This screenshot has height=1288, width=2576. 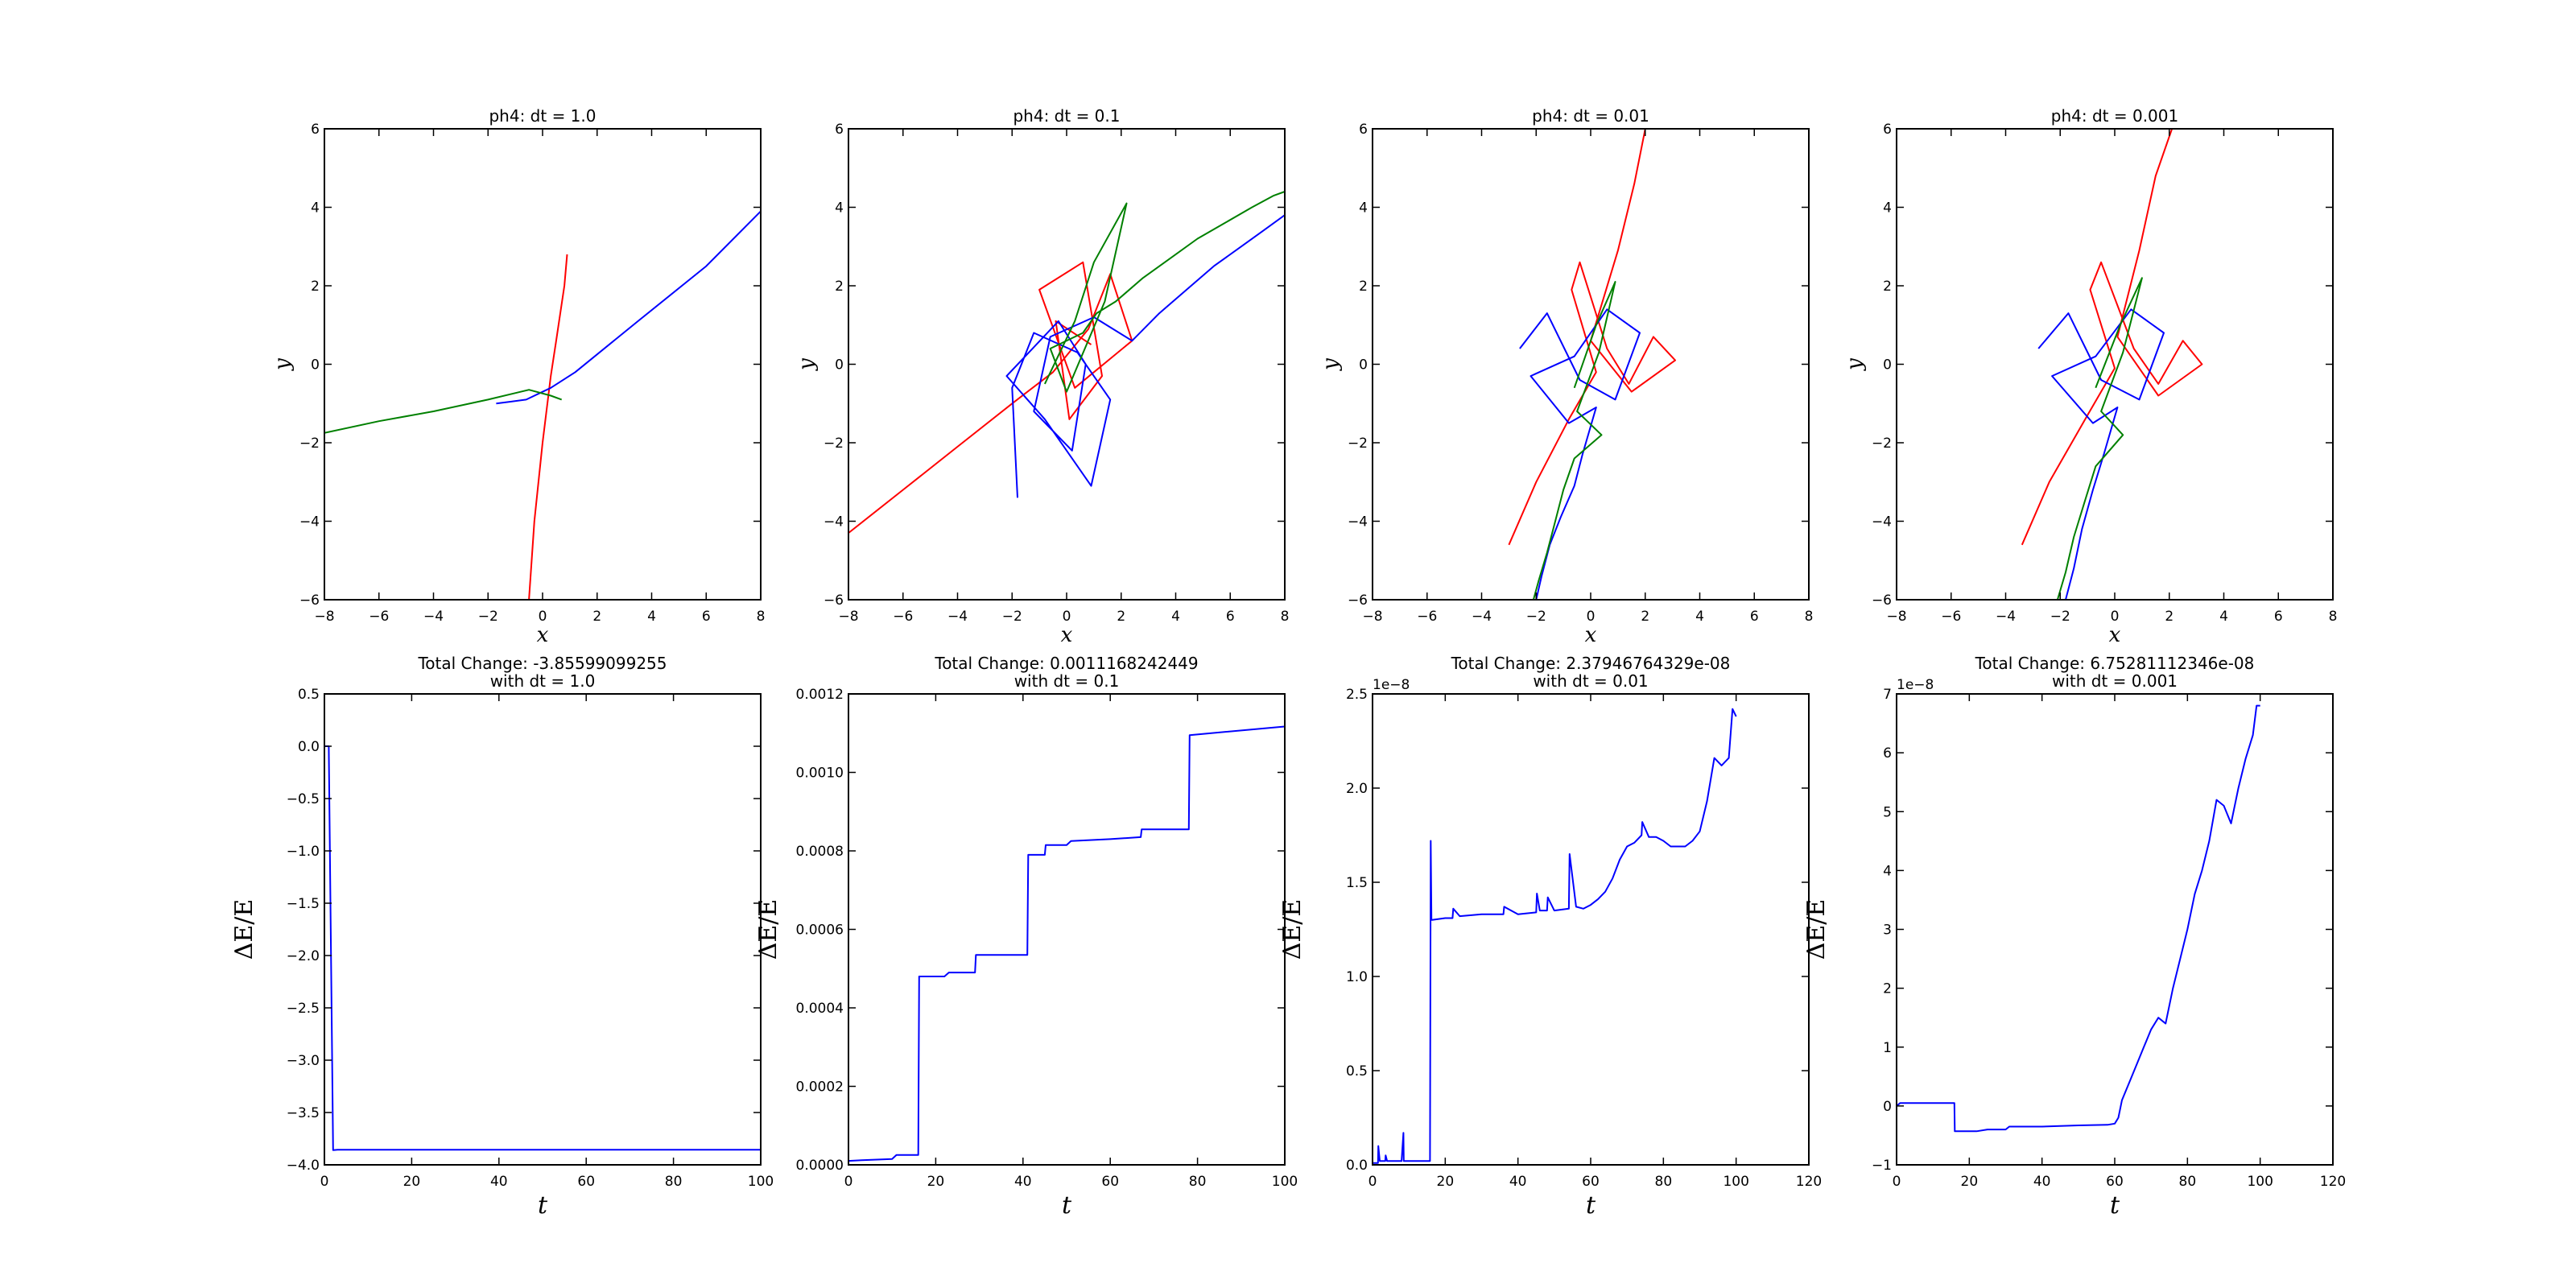 What do you see at coordinates (303, 1009) in the screenshot?
I see `y-tick-label: −2.5` at bounding box center [303, 1009].